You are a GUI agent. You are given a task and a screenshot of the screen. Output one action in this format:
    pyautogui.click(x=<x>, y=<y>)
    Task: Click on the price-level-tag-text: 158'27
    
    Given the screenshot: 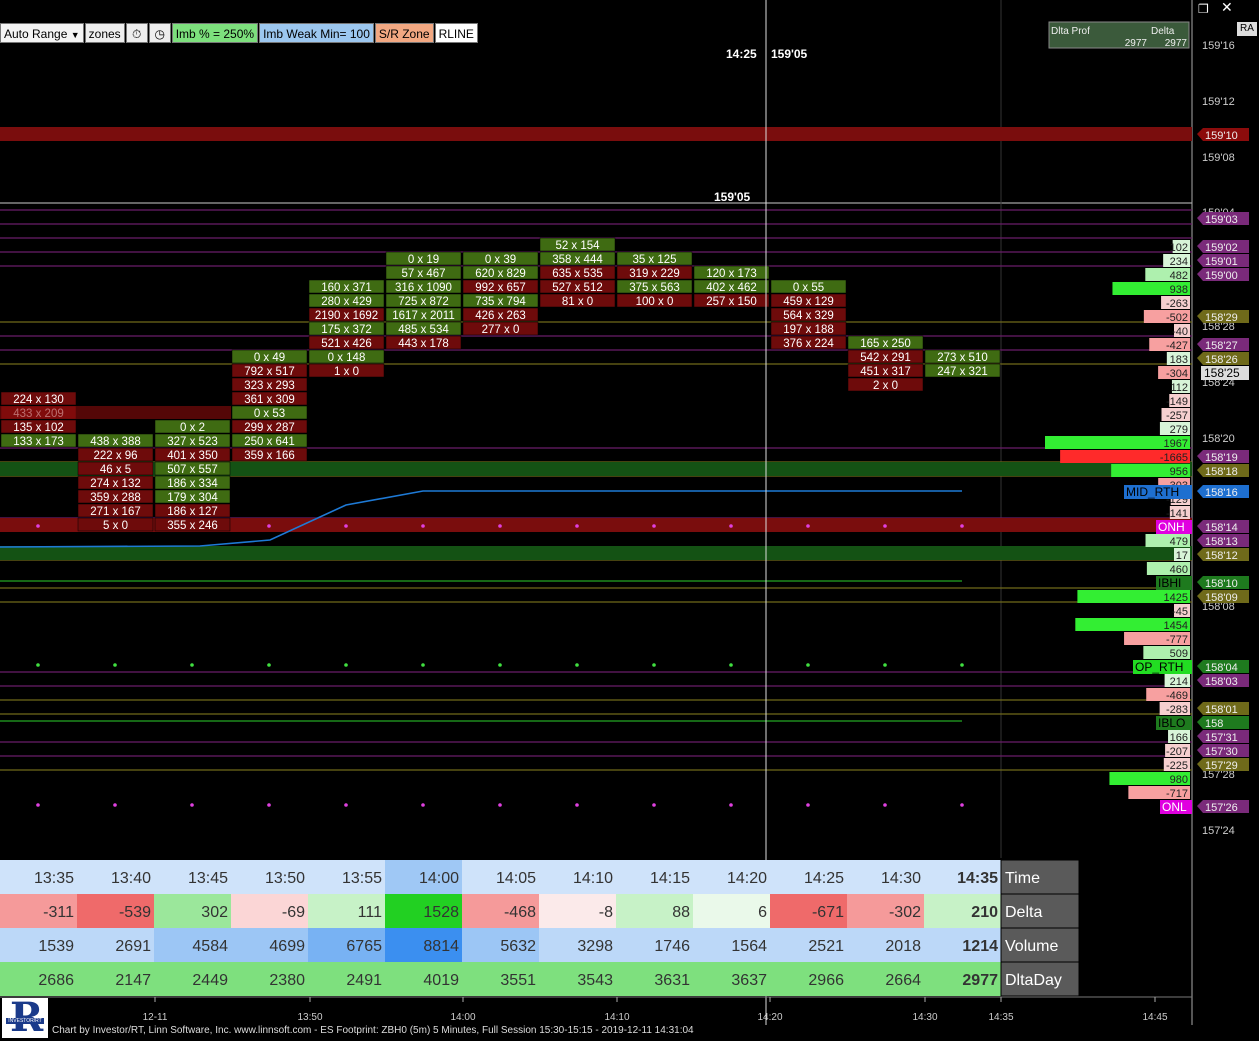 What is the action you would take?
    pyautogui.click(x=1221, y=346)
    